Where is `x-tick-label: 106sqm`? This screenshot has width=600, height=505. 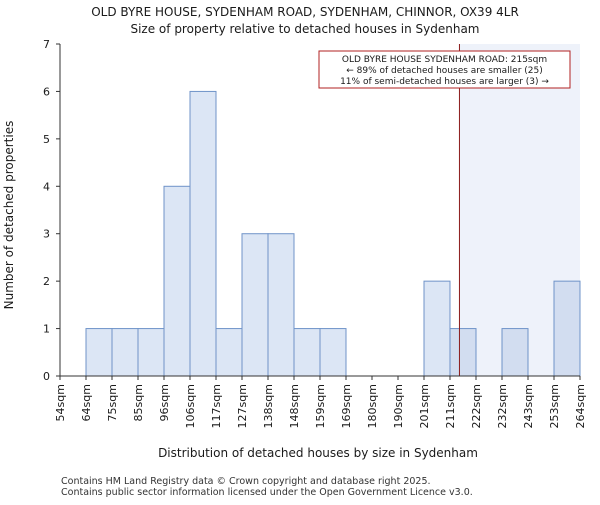 x-tick-label: 106sqm is located at coordinates (190, 406).